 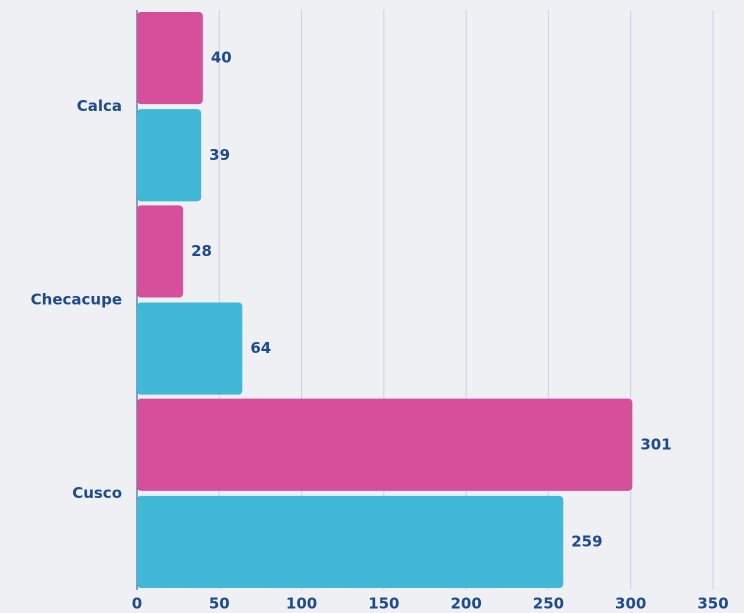 What do you see at coordinates (76, 300) in the screenshot?
I see `y-tick-label: Checacupe` at bounding box center [76, 300].